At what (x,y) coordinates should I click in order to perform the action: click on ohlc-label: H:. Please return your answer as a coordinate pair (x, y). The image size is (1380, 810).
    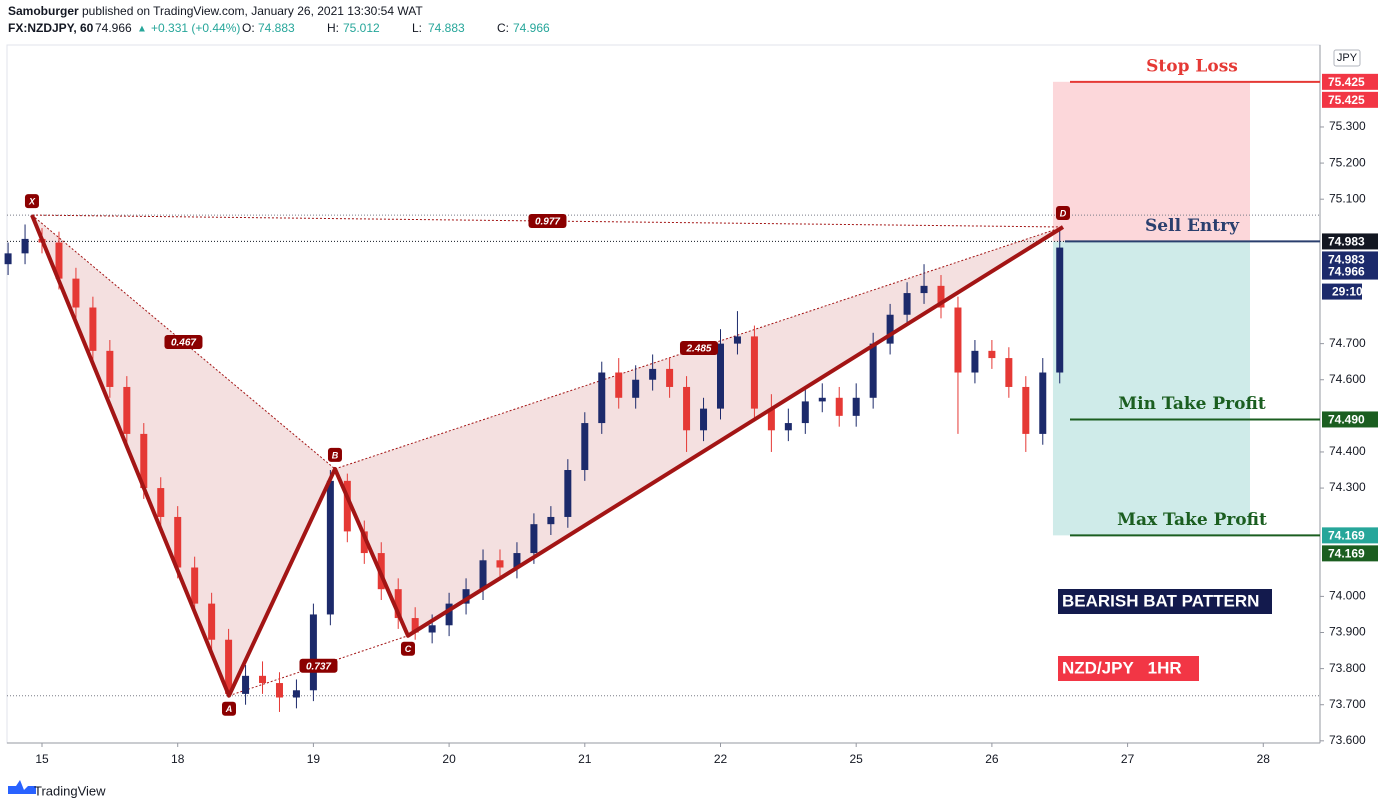
    Looking at the image, I should click on (333, 28).